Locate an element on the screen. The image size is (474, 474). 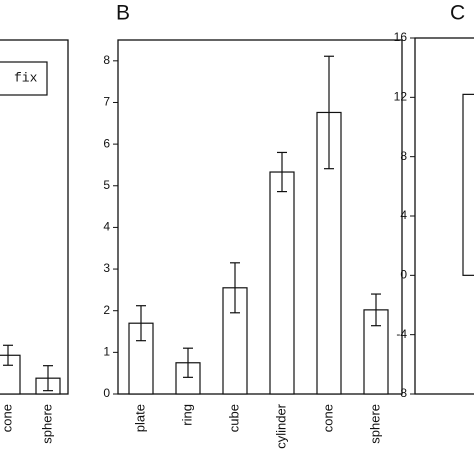
x-tick-label: cube is located at coordinates (233, 418).